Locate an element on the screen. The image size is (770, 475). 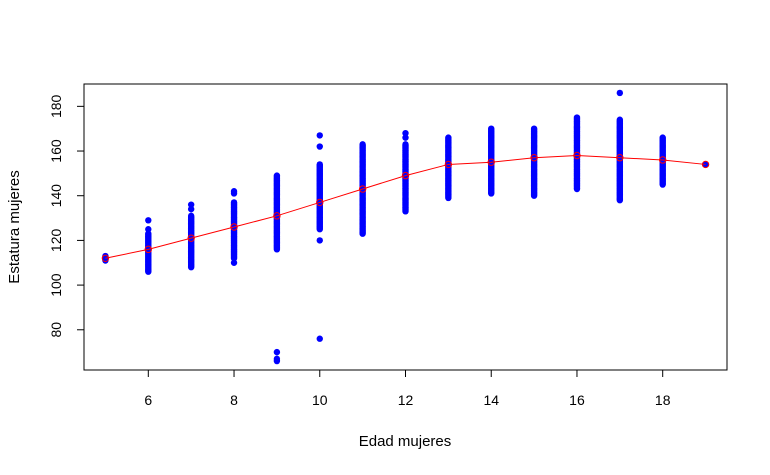
x-tick-label: 18 is located at coordinates (663, 400).